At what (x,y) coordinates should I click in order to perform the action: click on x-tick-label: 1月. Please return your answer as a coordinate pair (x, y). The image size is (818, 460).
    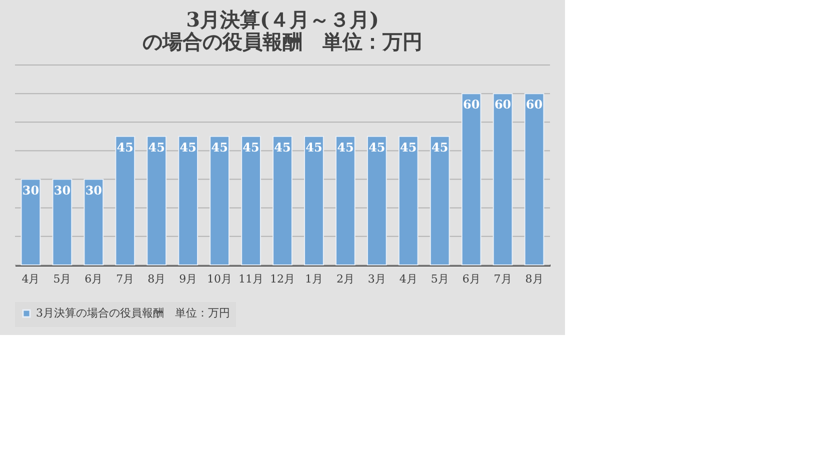
    Looking at the image, I should click on (313, 279).